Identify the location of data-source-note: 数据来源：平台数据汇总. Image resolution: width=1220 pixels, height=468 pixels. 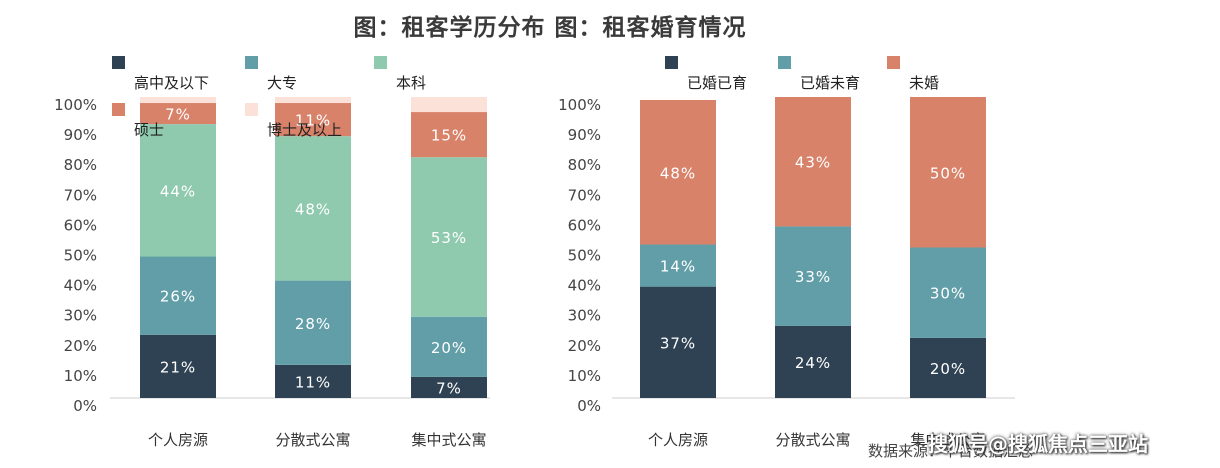
(951, 451).